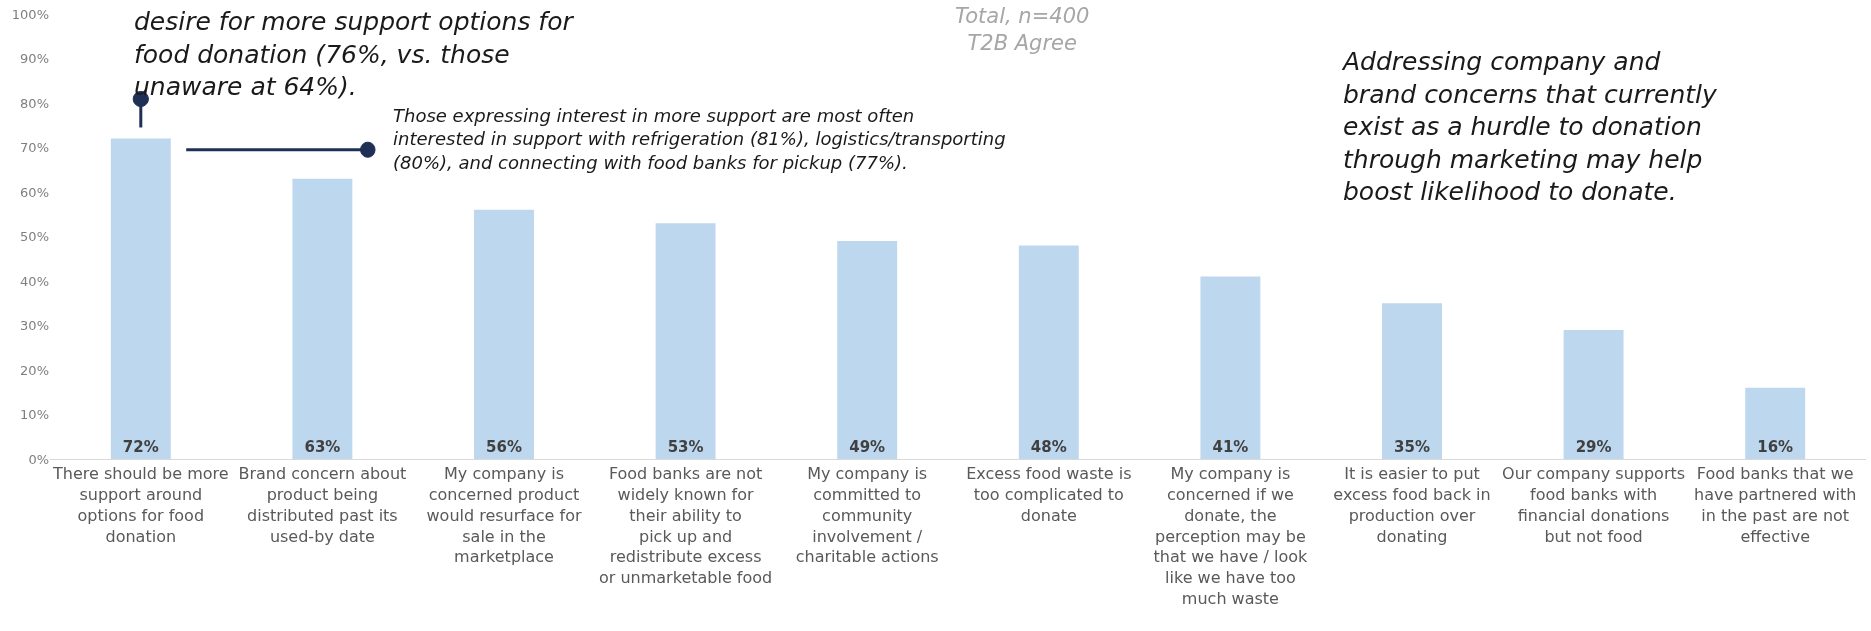 This screenshot has width=1871, height=631. I want to click on y-tick-label: 50%, so click(34, 237).